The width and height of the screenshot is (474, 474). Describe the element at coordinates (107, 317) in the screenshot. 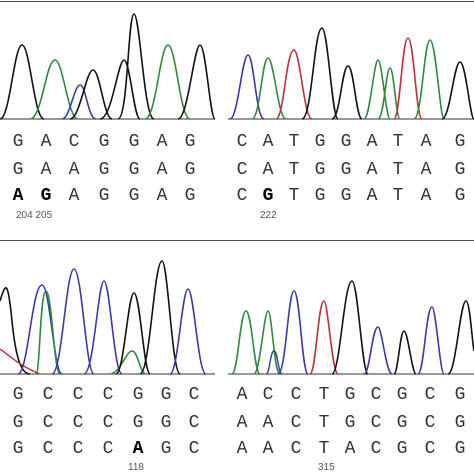

I see `chromatogram-bottom-left` at that location.